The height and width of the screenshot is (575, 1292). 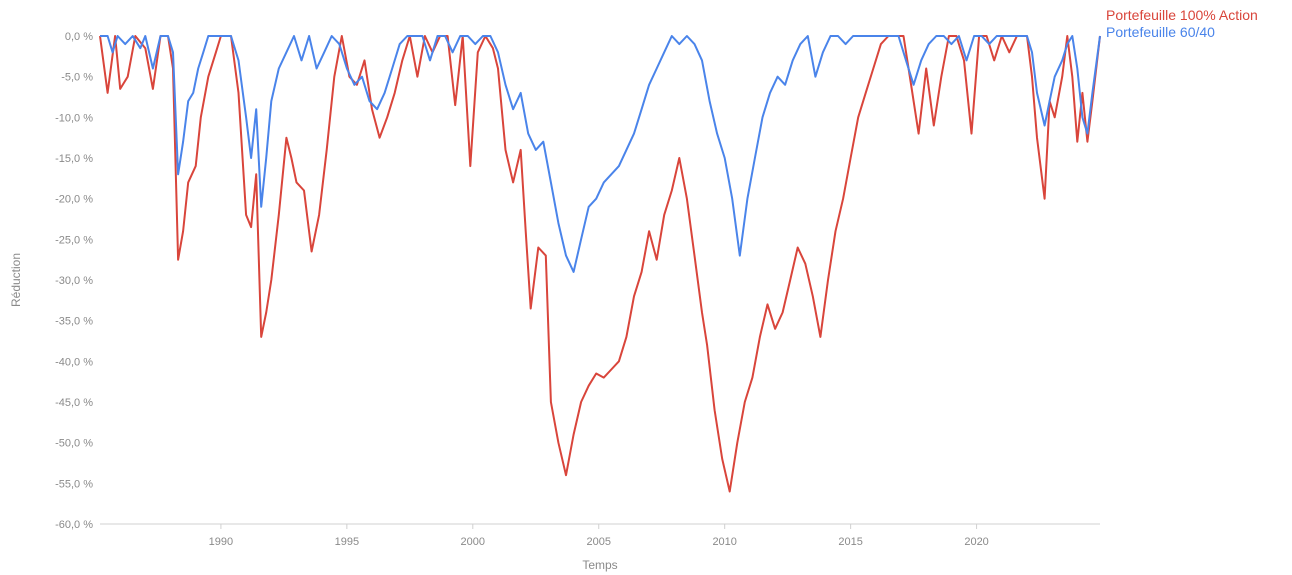 I want to click on y-tick-label: -15,0 %, so click(x=74, y=159).